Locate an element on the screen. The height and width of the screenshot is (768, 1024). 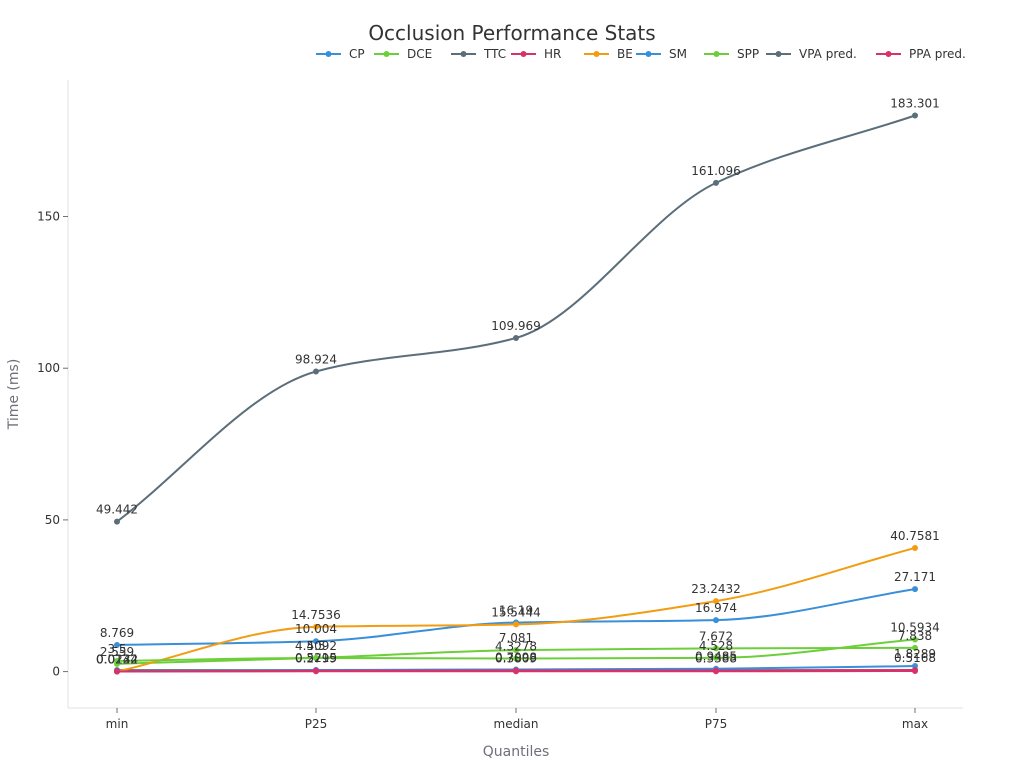
legend-label: CP is located at coordinates (357, 54).